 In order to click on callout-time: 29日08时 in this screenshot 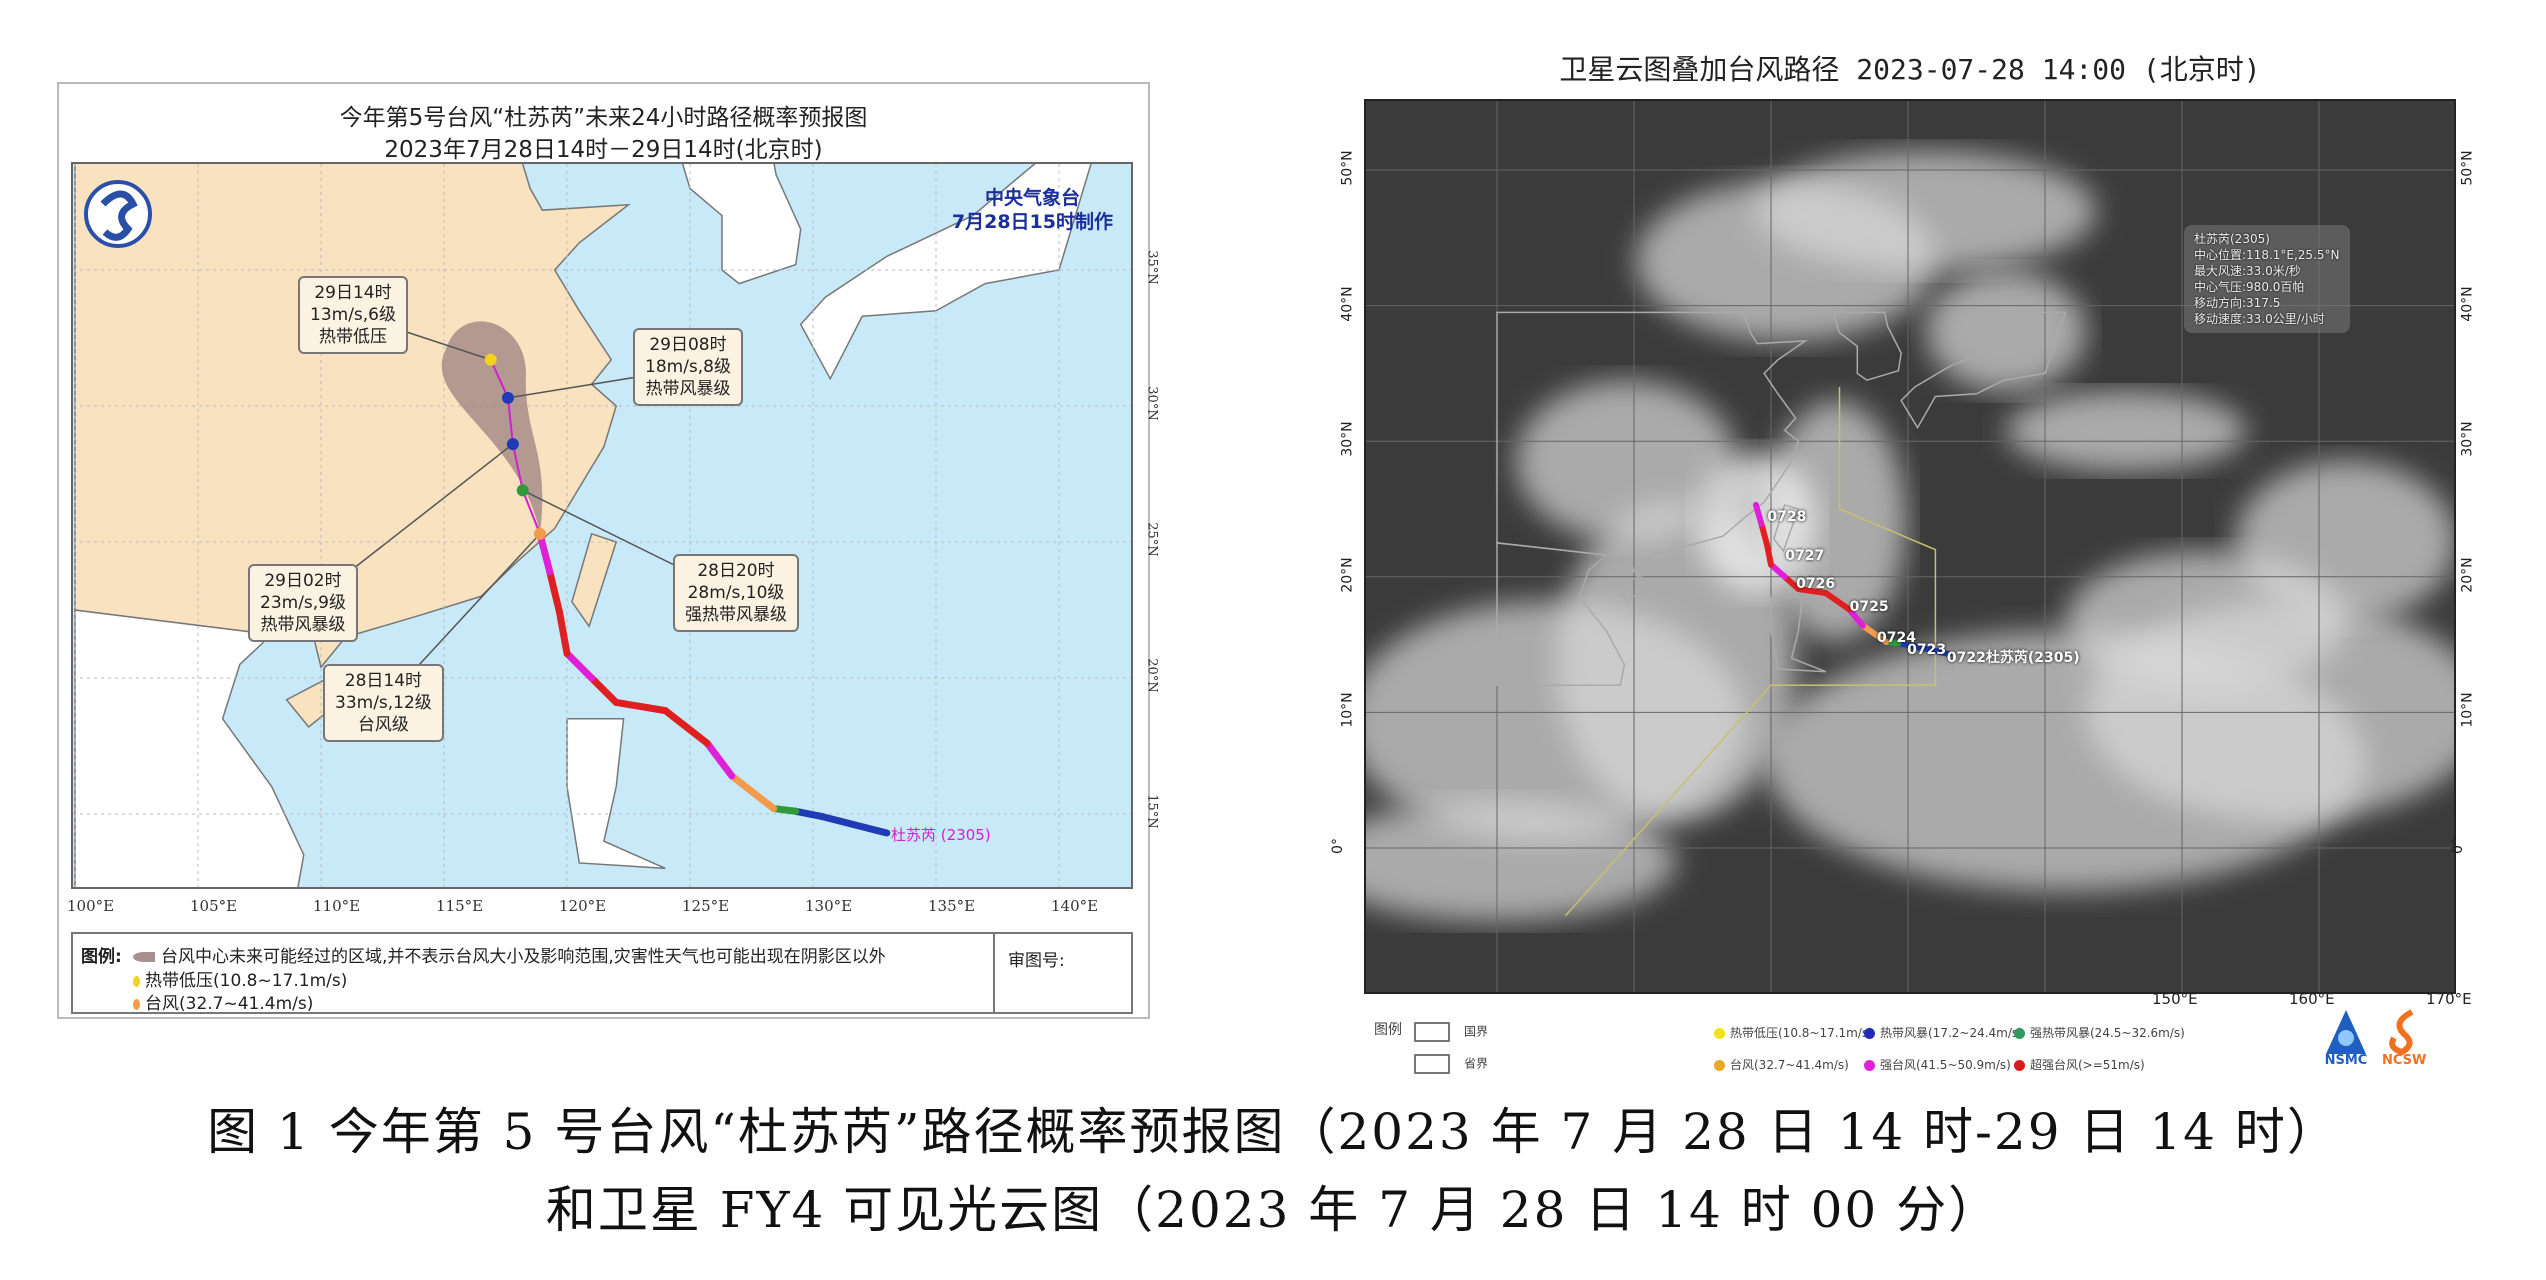, I will do `click(688, 345)`.